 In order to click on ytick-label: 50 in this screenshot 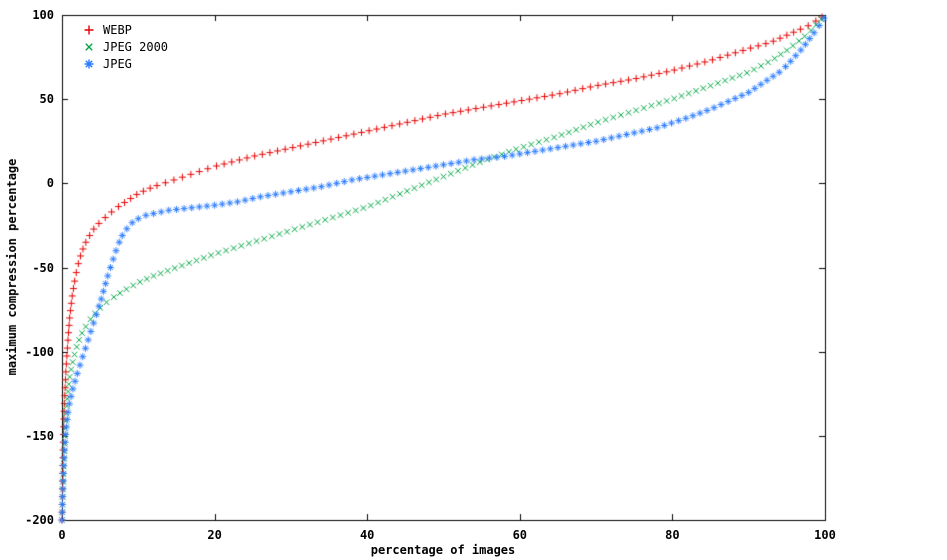, I will do `click(46, 99)`.